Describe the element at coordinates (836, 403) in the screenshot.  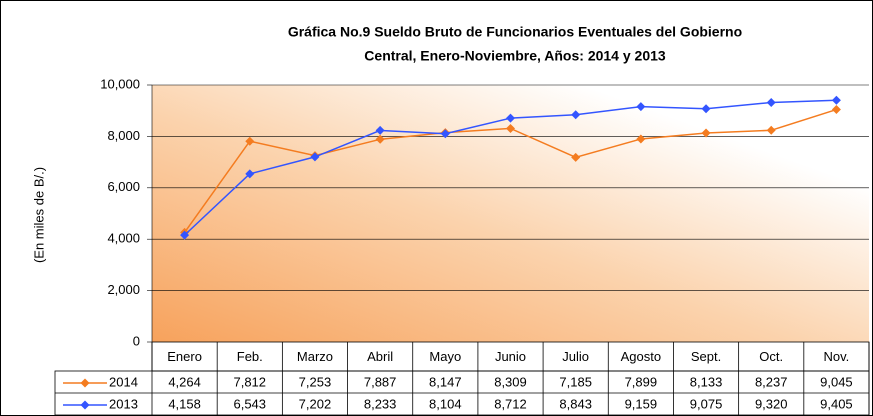
I see `table-value: 9,405` at that location.